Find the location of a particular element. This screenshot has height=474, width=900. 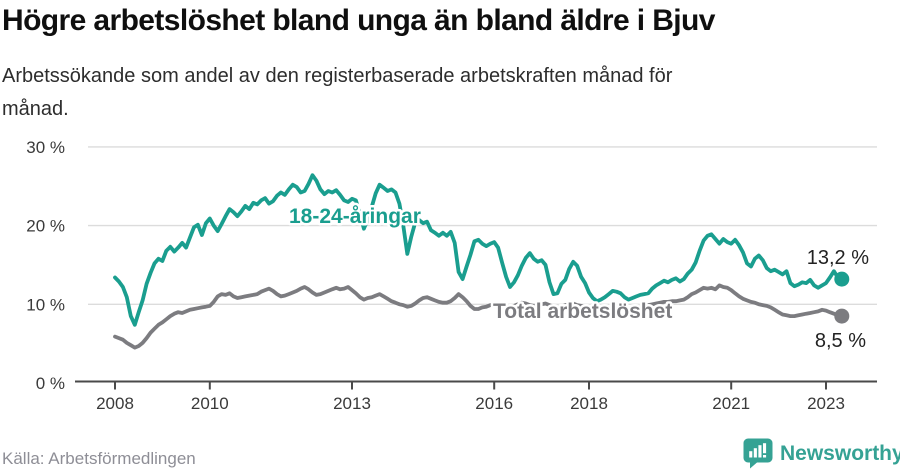

brand-name: Newsworthy is located at coordinates (840, 453).